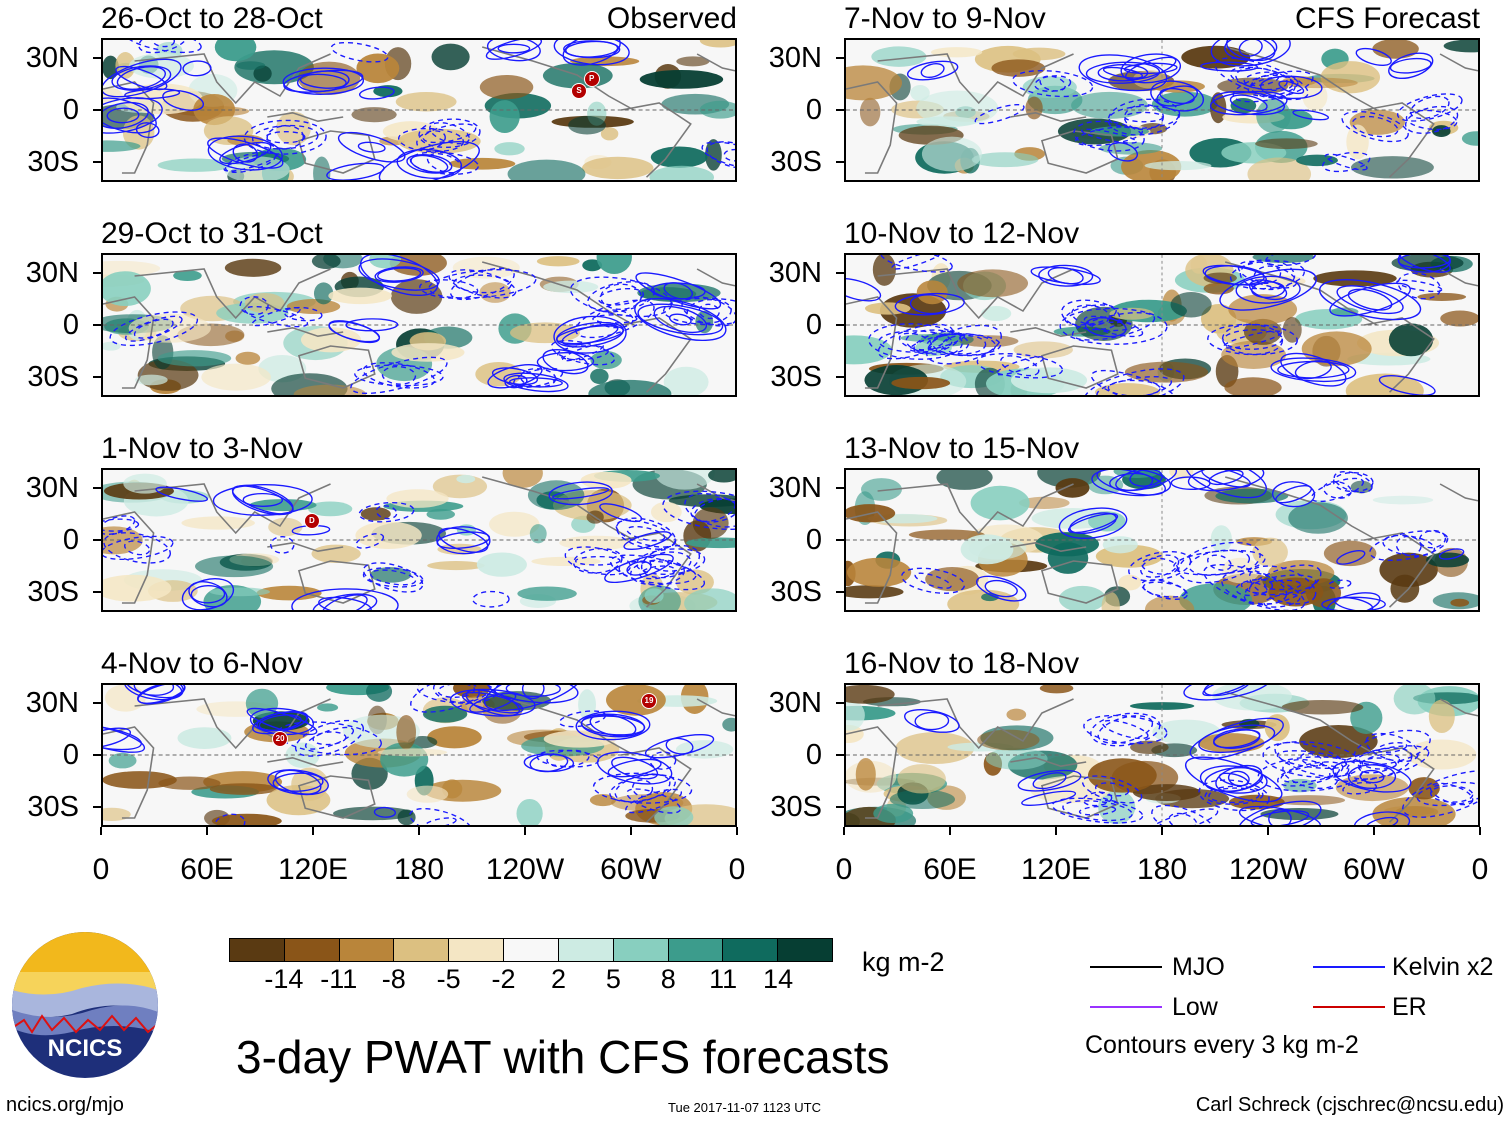 The width and height of the screenshot is (1510, 1121). What do you see at coordinates (723, 979) in the screenshot?
I see `colorbar-tick-label: 11` at bounding box center [723, 979].